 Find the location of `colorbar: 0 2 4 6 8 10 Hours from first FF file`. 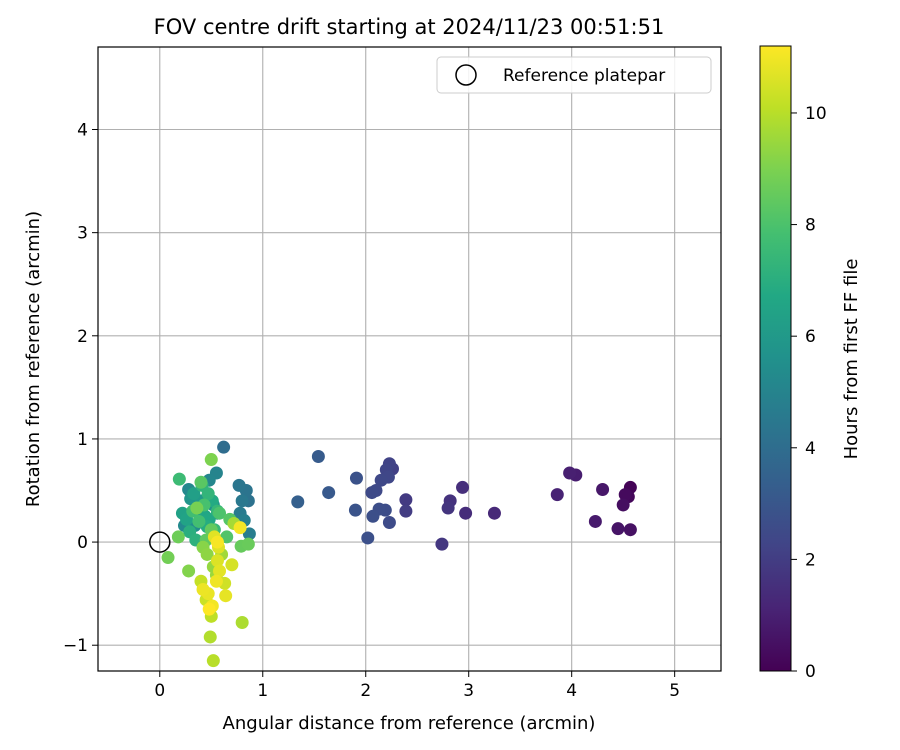

colorbar: 0 2 4 6 8 10 Hours from first FF file is located at coordinates (810, 363).